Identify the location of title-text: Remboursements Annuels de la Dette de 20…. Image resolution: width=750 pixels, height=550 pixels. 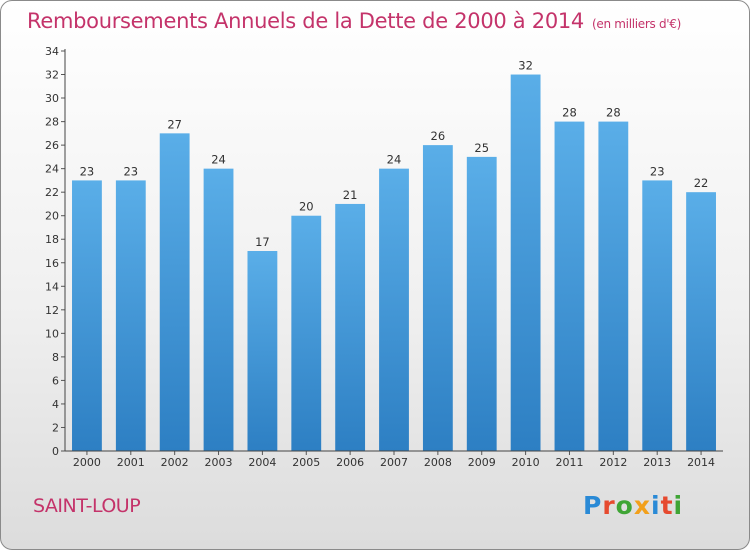
(305, 21).